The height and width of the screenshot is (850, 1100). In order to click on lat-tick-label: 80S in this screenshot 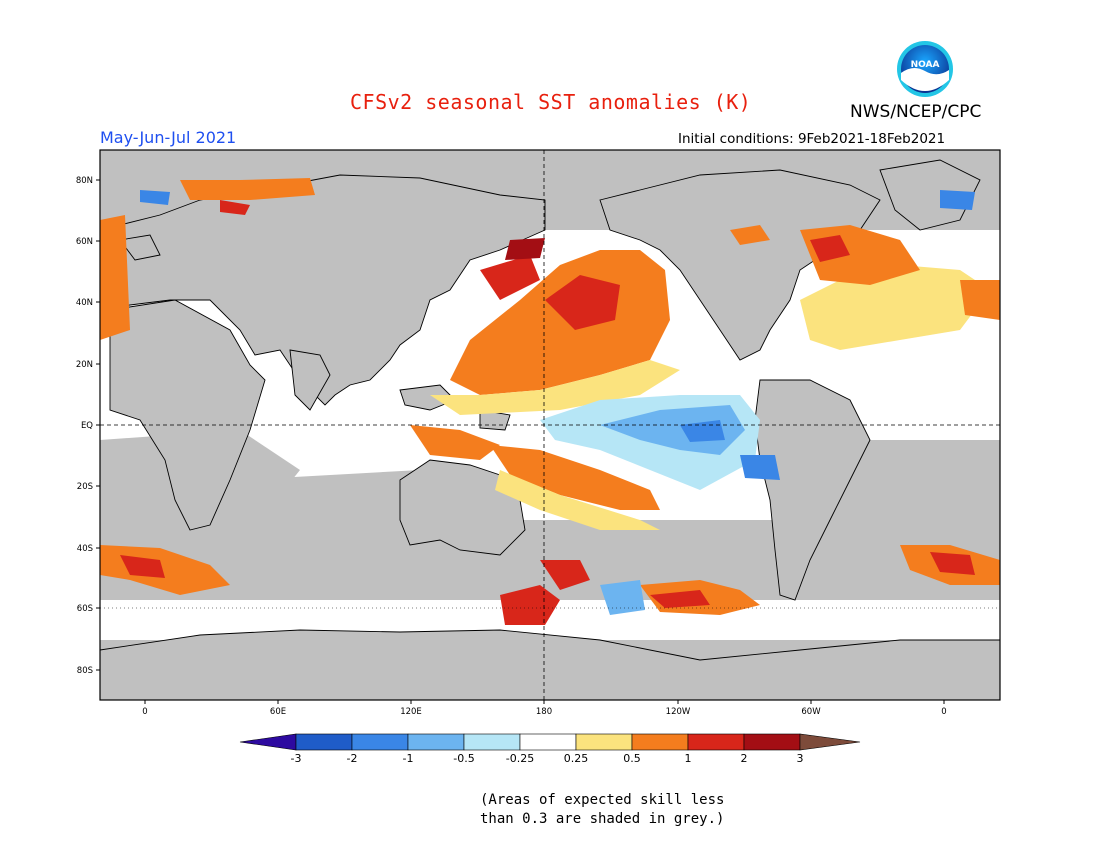, I will do `click(85, 671)`.